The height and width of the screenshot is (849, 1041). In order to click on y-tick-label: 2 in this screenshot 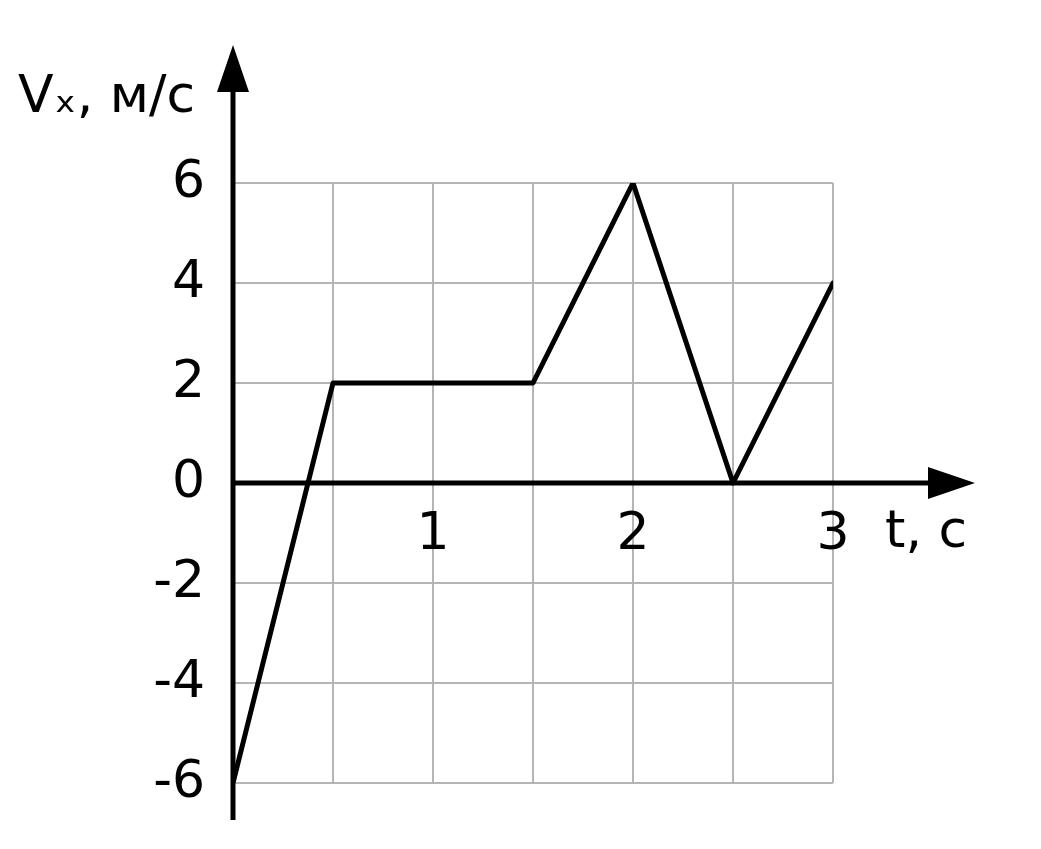, I will do `click(188, 378)`.